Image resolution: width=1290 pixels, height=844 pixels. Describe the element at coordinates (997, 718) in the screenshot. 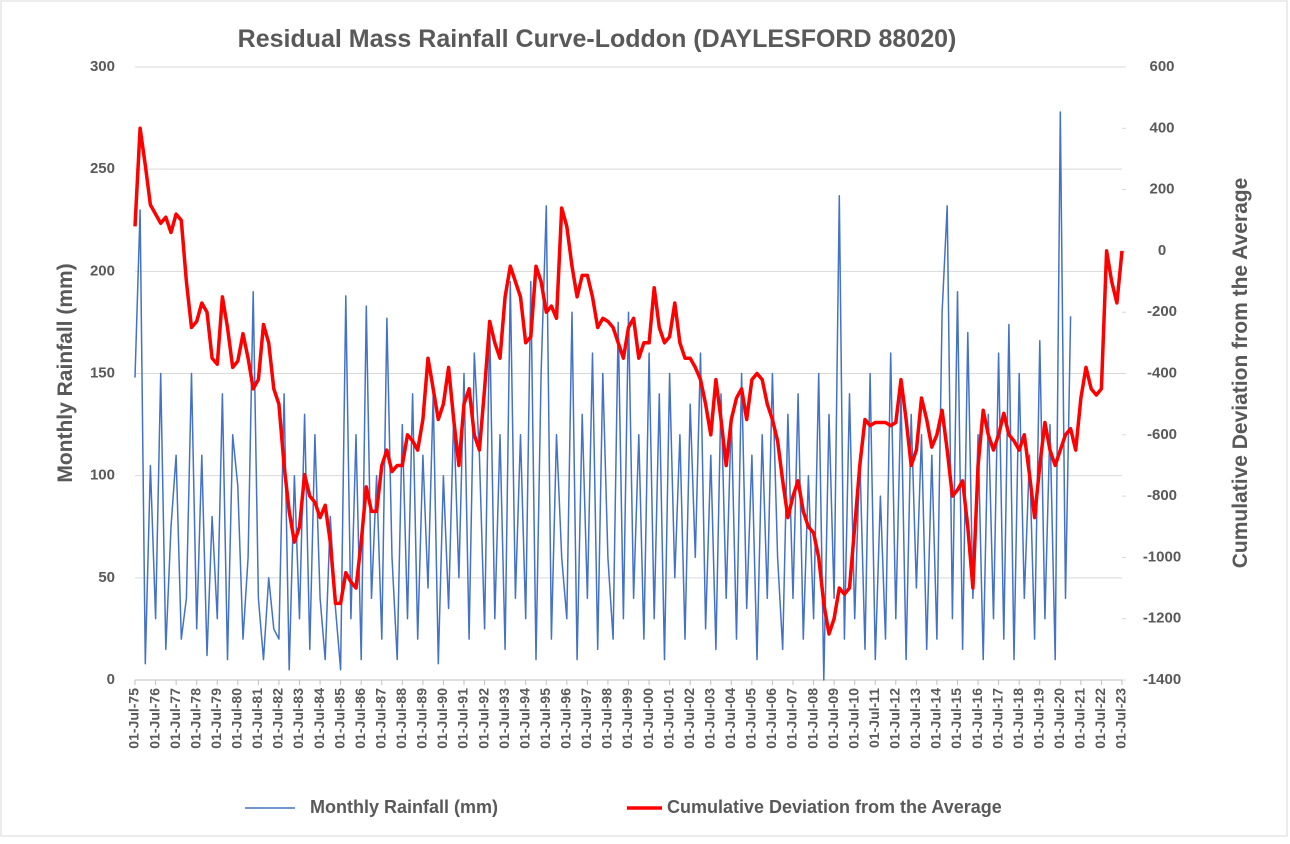

I see `x-tick-label: 01-Jul-17` at that location.